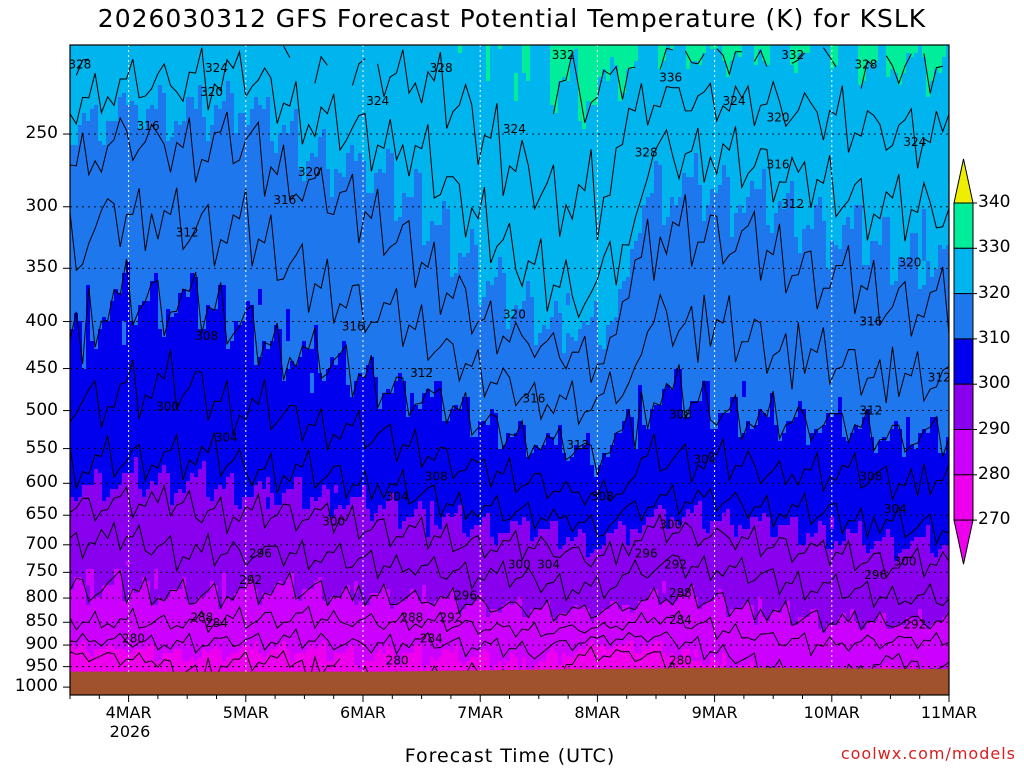 The image size is (1024, 768). What do you see at coordinates (949, 712) in the screenshot?
I see `x-tick-label: 11MAR` at bounding box center [949, 712].